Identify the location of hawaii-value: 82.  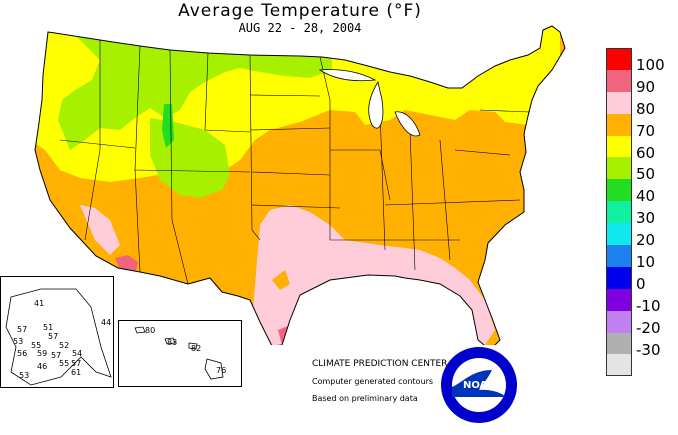
(196, 348).